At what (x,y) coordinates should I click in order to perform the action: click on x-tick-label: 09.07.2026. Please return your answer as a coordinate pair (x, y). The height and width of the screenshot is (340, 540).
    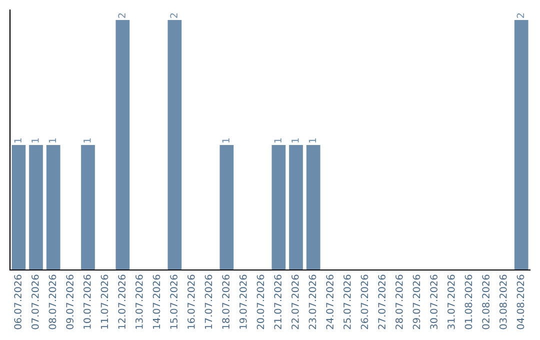
    Looking at the image, I should click on (70, 302).